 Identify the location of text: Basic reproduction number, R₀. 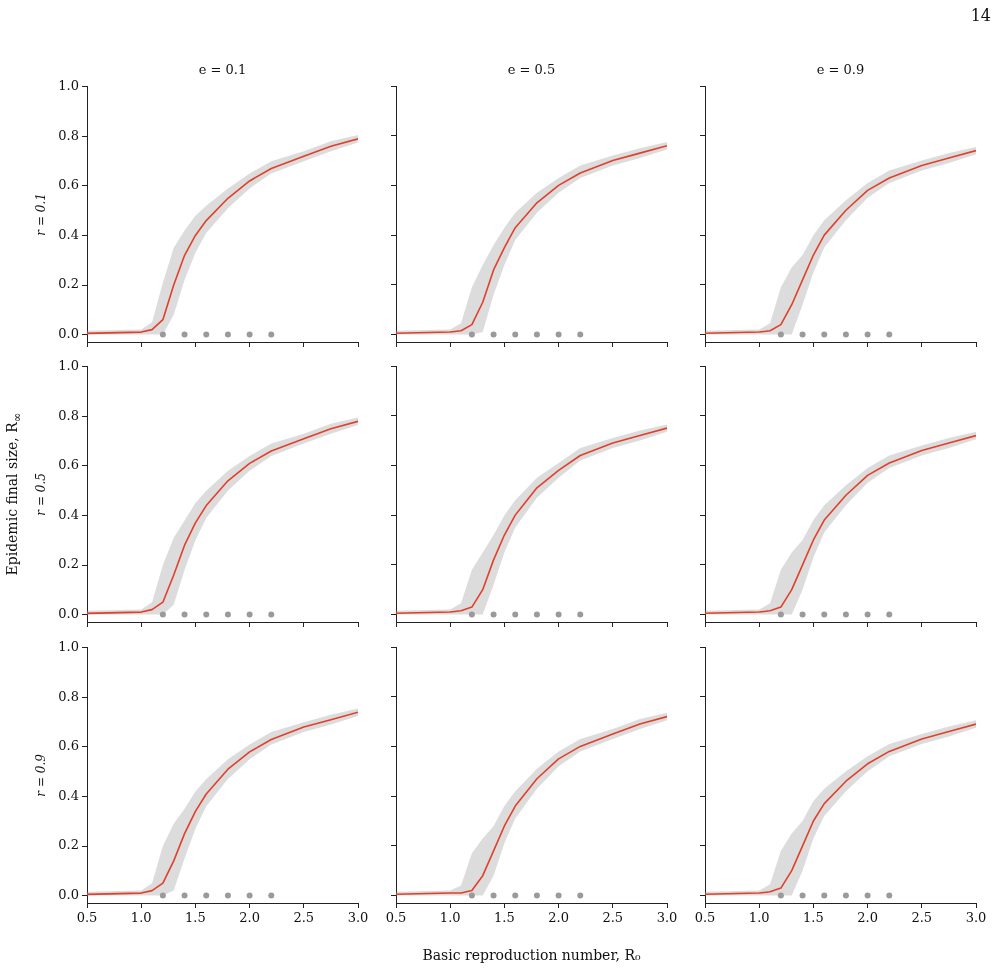
(531, 955).